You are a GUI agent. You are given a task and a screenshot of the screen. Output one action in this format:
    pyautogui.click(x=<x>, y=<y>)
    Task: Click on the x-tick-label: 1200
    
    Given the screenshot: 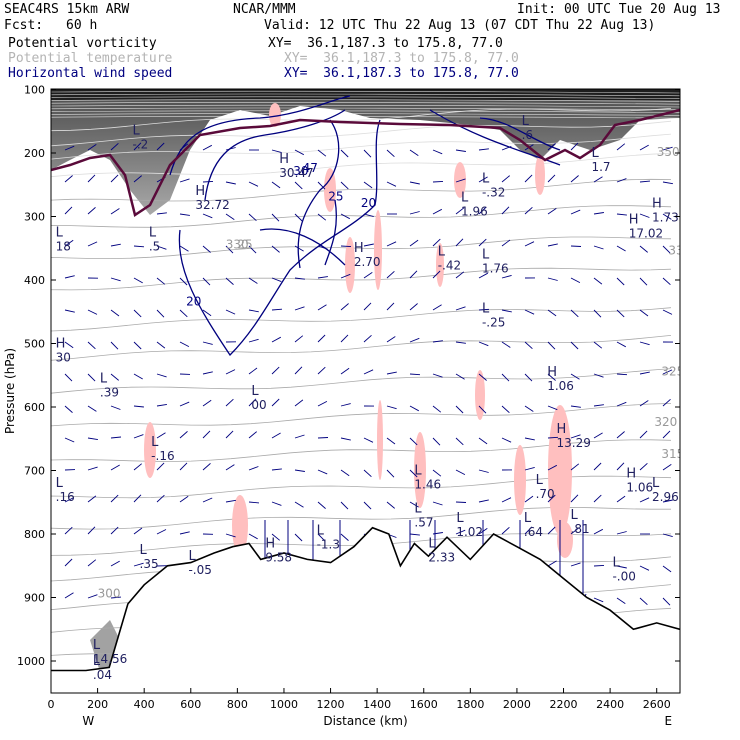 What is the action you would take?
    pyautogui.click(x=331, y=704)
    